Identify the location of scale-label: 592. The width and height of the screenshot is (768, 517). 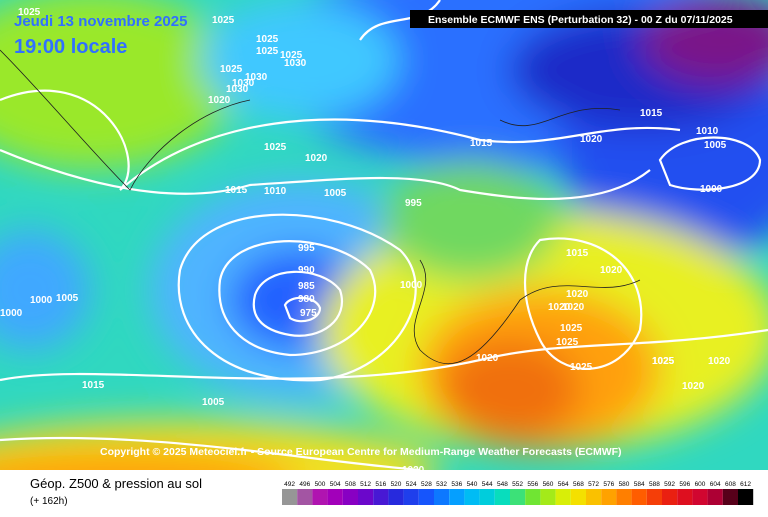
(669, 484).